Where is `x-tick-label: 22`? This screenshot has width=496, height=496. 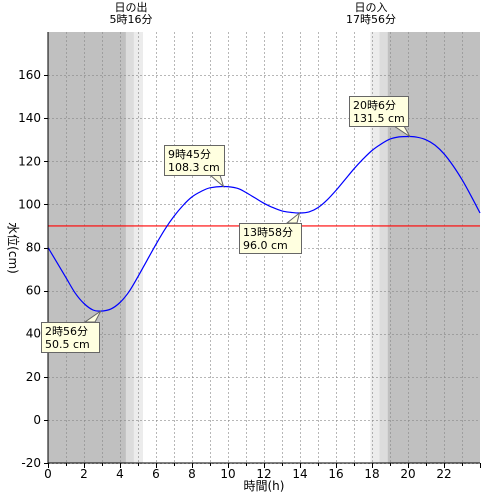 x-tick-label: 22 is located at coordinates (443, 474).